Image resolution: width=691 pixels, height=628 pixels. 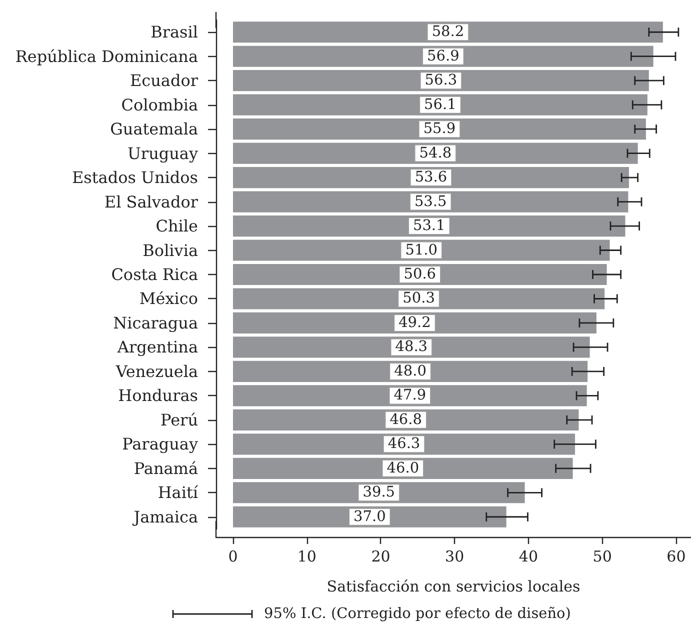 I want to click on data-label: 39.5, so click(x=379, y=492).